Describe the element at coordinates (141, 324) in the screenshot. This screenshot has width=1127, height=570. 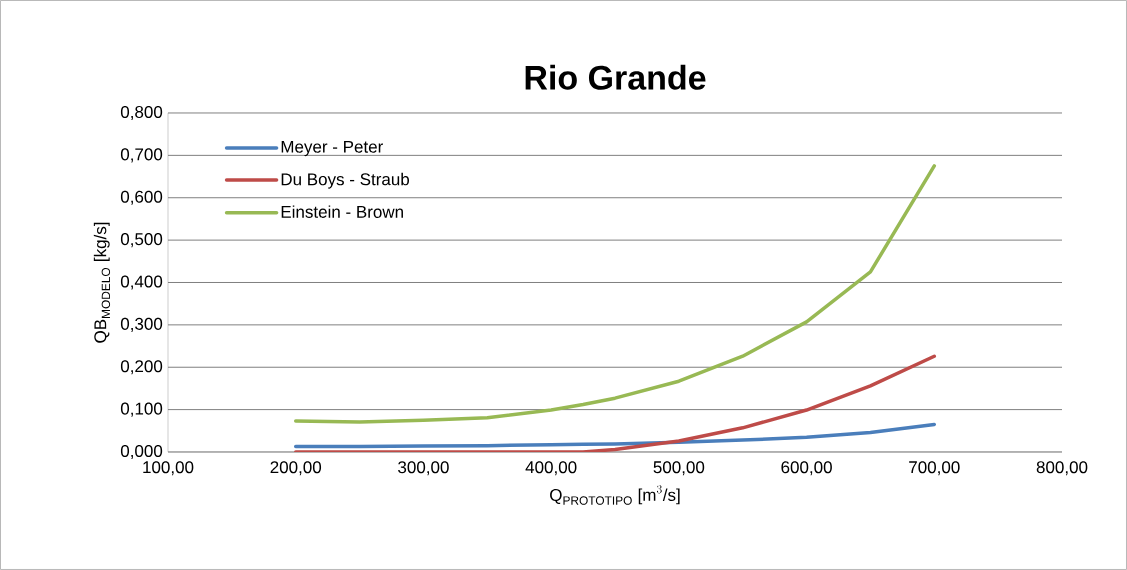
I see `y-tick-label: 0,300` at that location.